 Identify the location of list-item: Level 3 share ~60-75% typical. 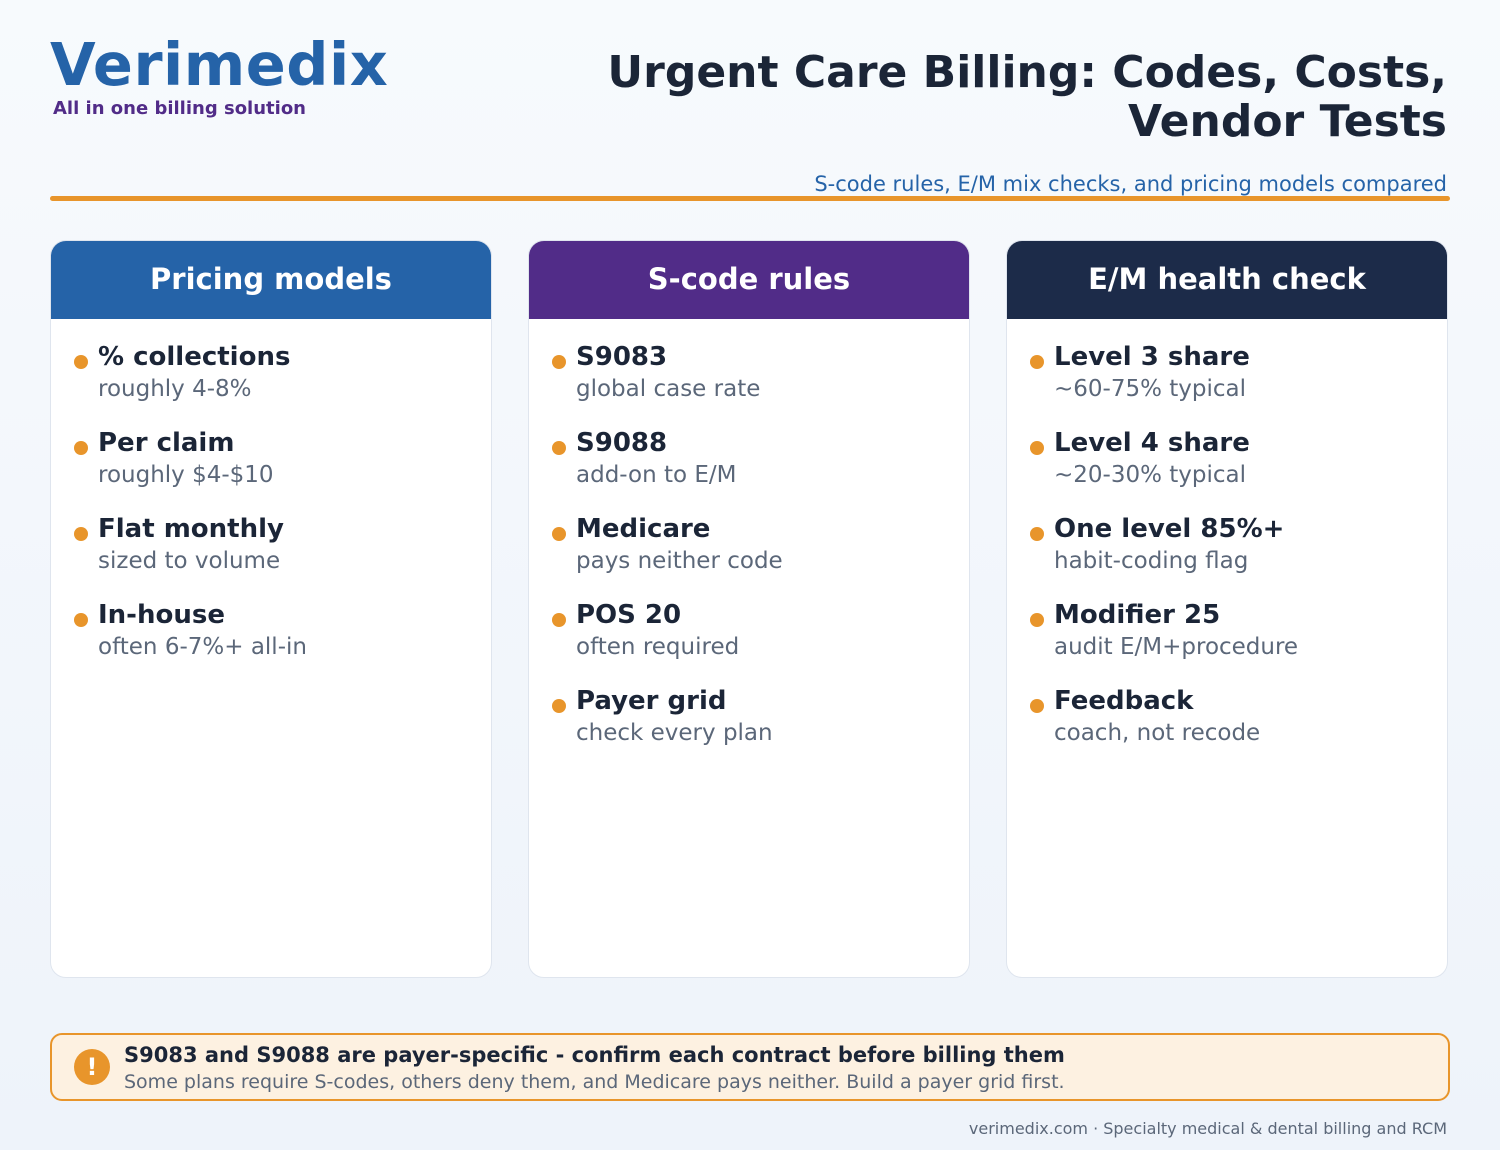
(1227, 384).